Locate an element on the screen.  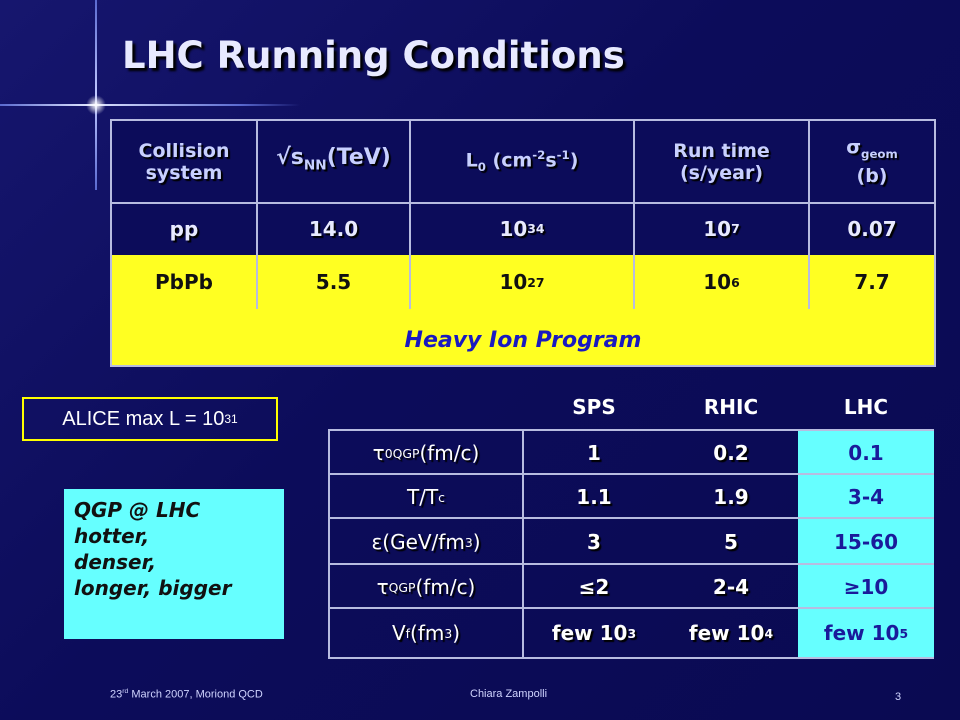
header-sigma-text: σ is located at coordinates (854, 147).